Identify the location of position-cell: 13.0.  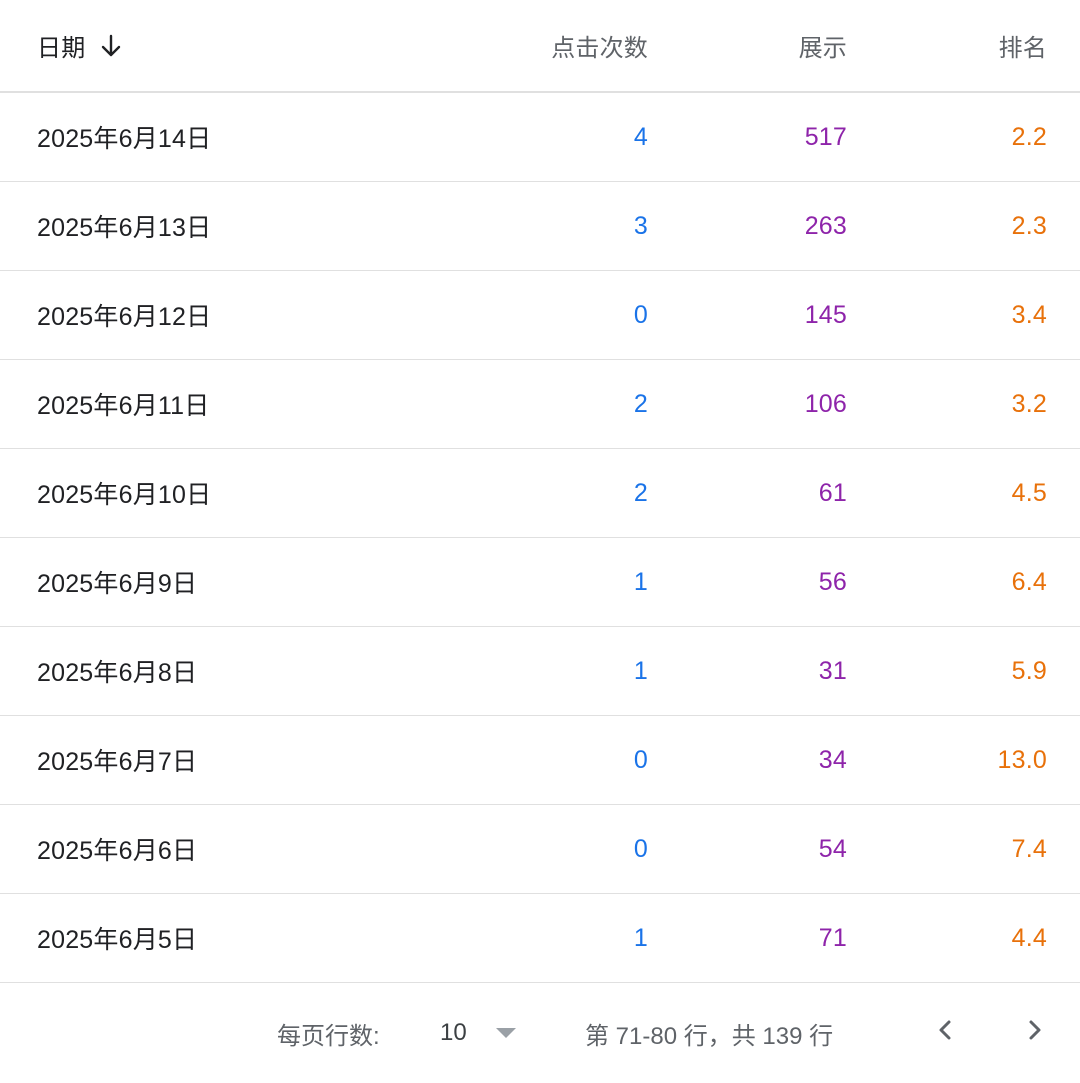
(1022, 759).